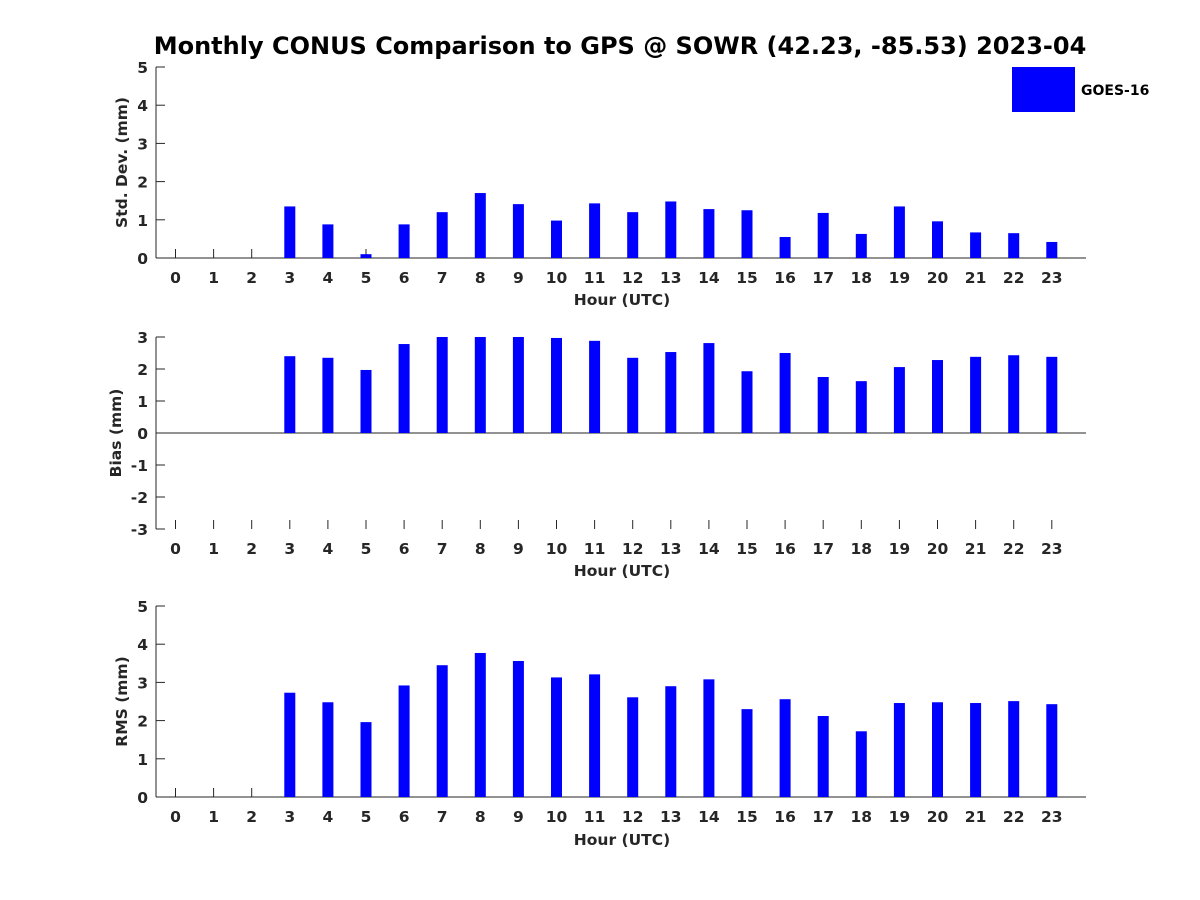 This screenshot has width=1200, height=900. I want to click on x-tick-label-std_dev: 2, so click(251, 278).